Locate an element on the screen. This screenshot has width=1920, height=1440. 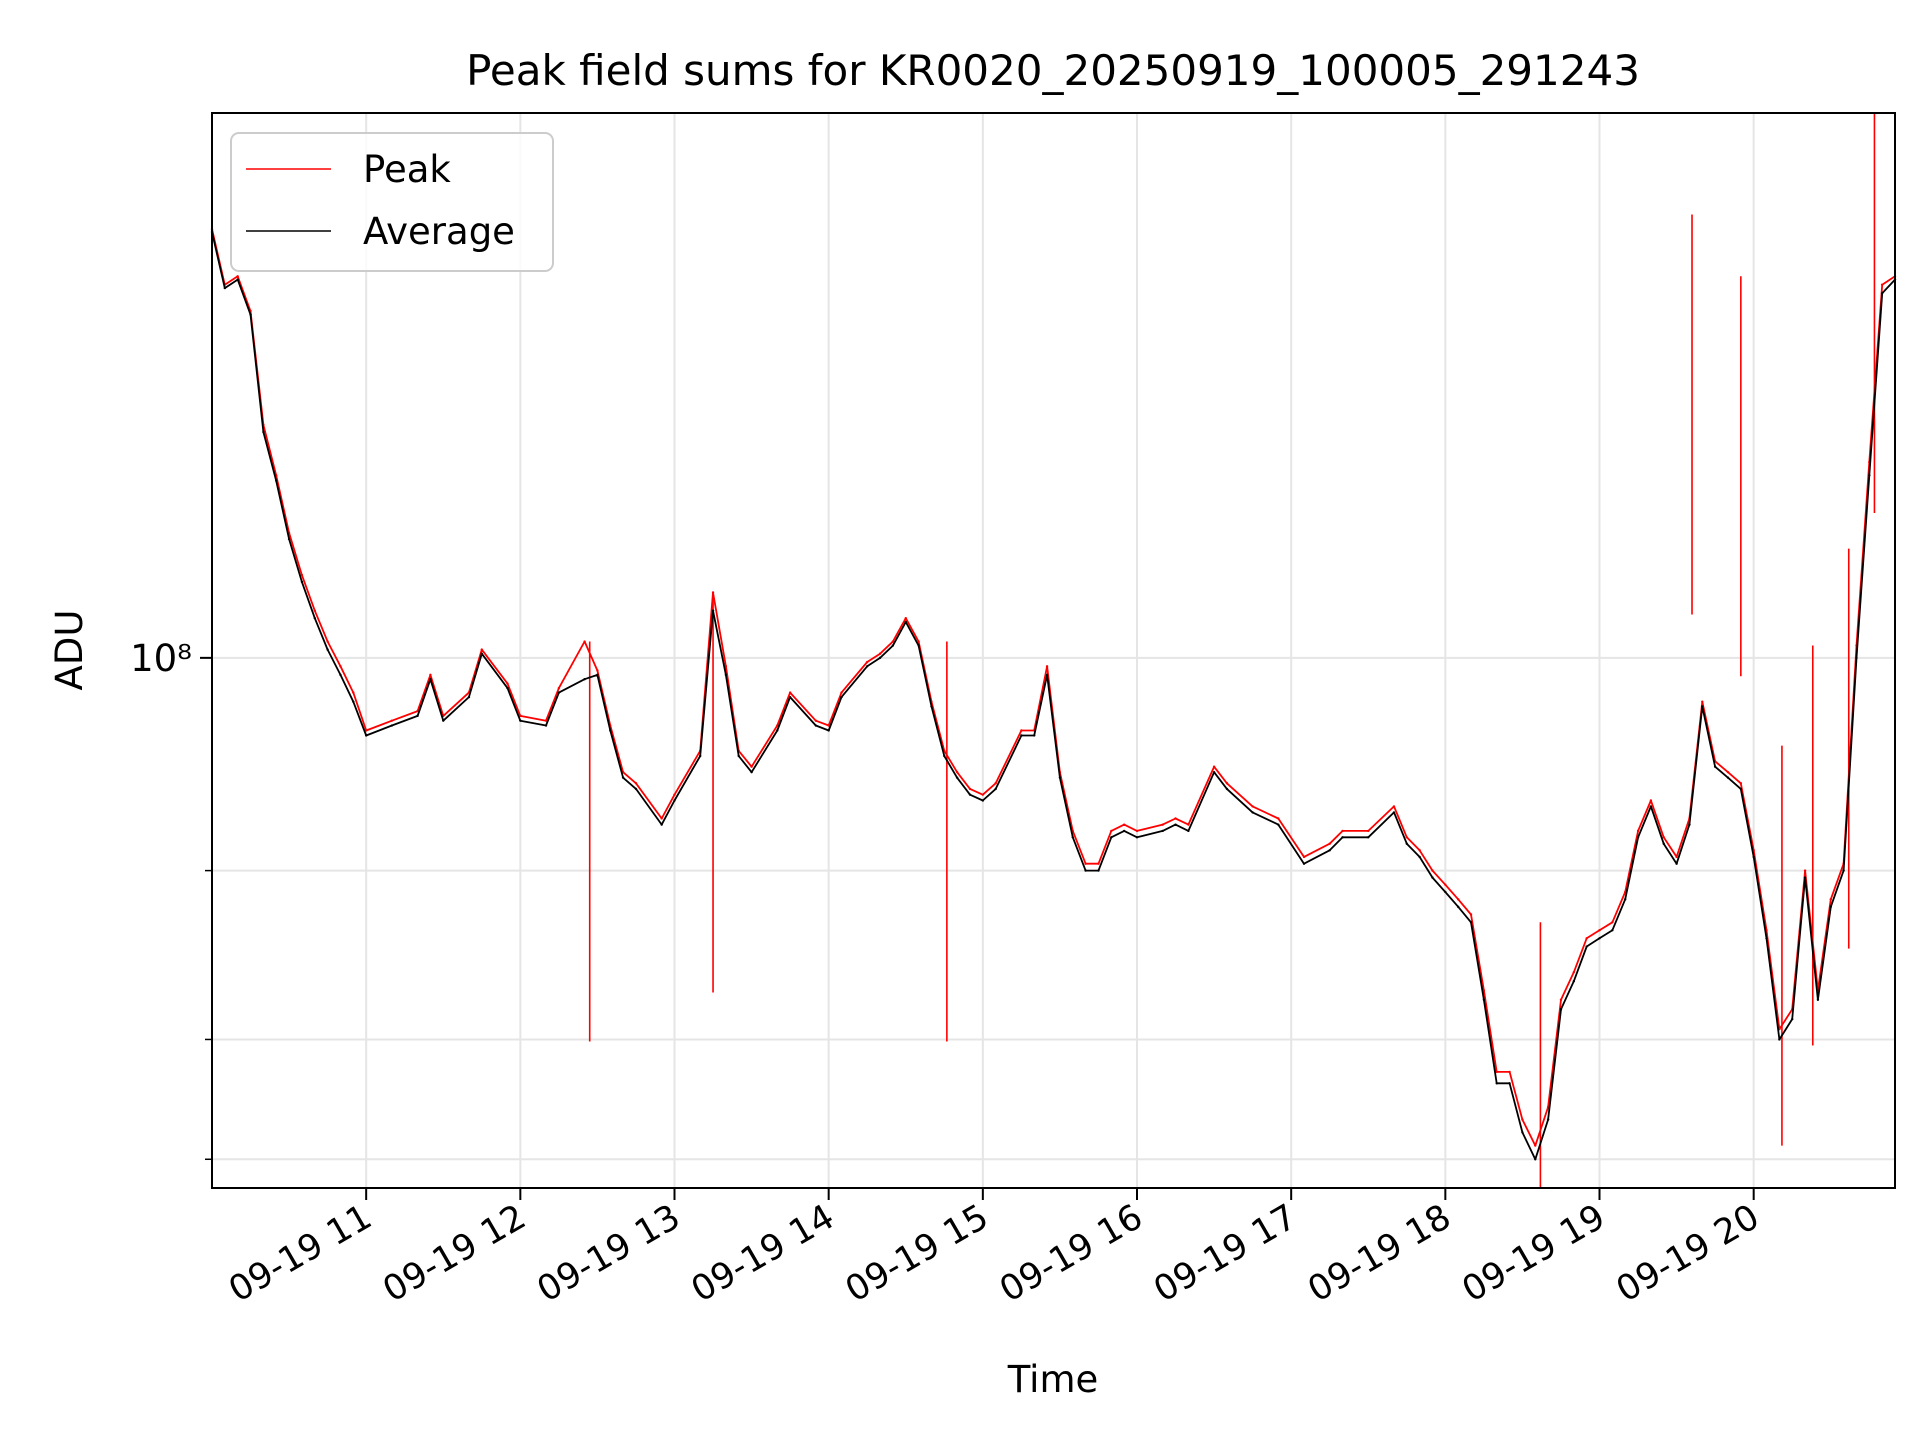
legend: Peak Average is located at coordinates (392, 202).